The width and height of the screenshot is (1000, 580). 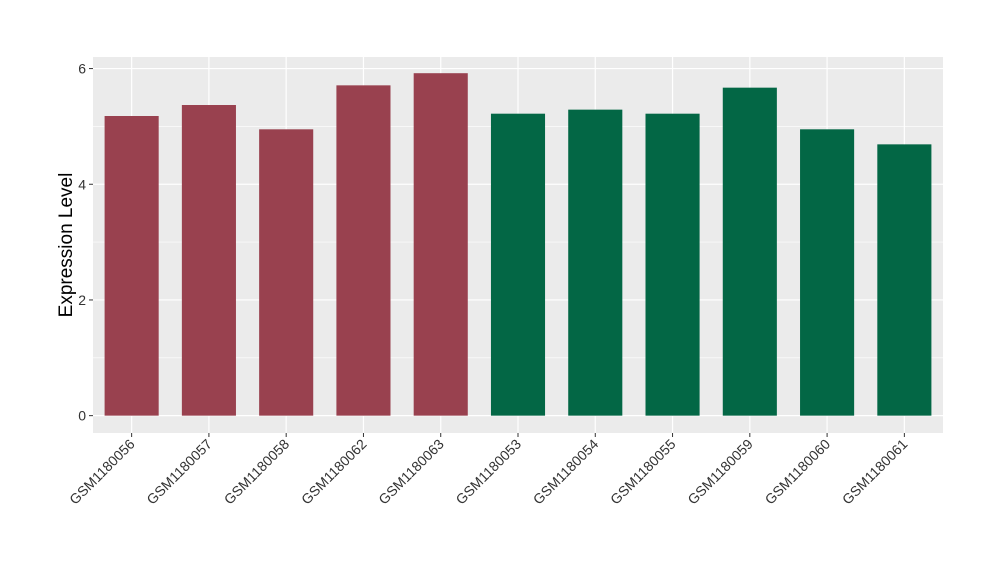 I want to click on bar-GSM1180059, so click(x=749, y=251).